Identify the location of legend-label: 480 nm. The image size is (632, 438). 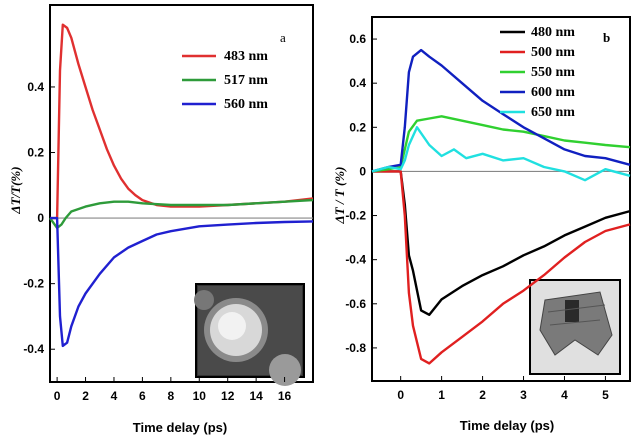
(553, 32).